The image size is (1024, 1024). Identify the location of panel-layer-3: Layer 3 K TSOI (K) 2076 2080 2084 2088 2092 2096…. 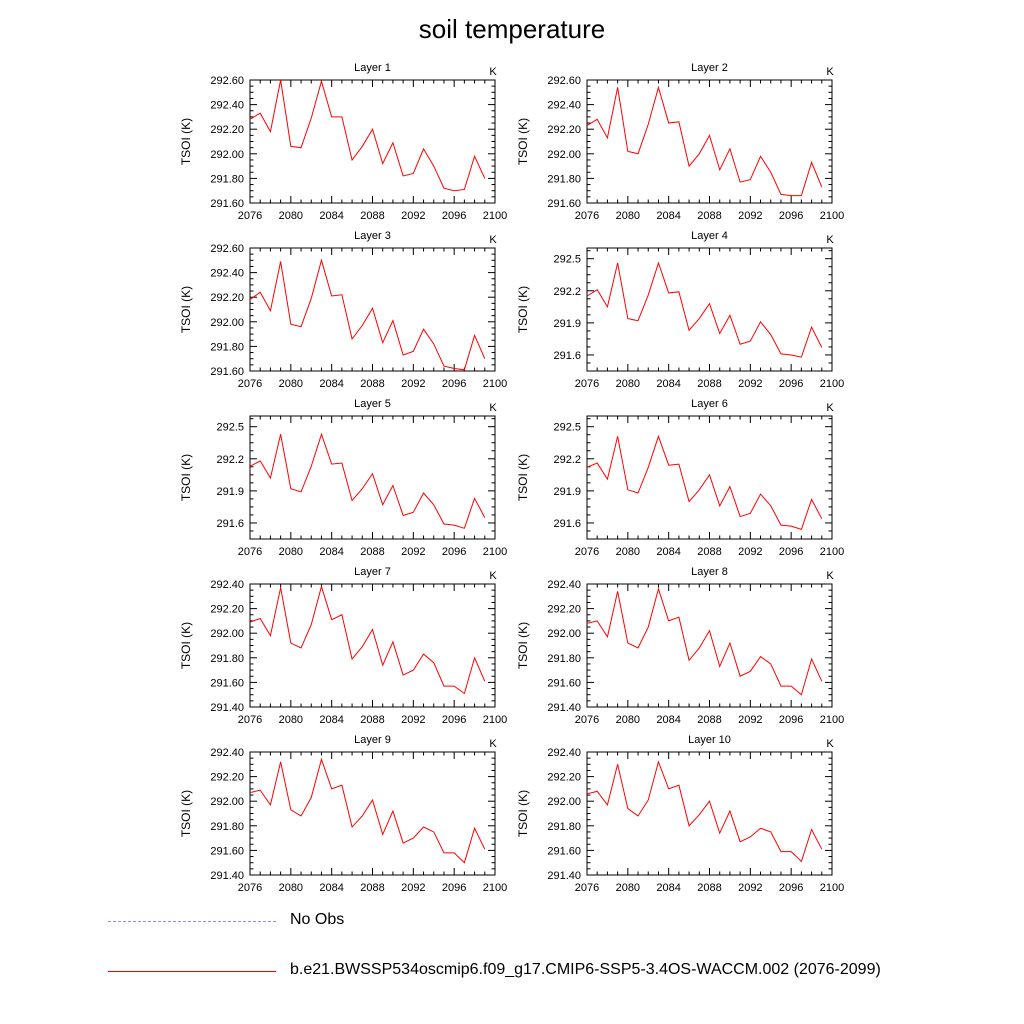
(343, 310).